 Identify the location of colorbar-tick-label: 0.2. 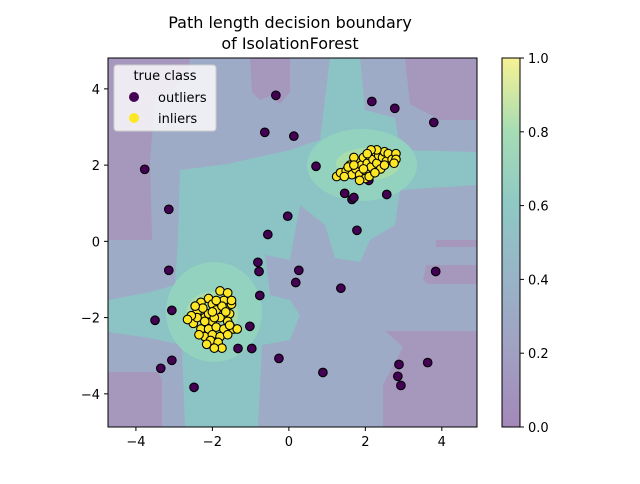
(538, 354).